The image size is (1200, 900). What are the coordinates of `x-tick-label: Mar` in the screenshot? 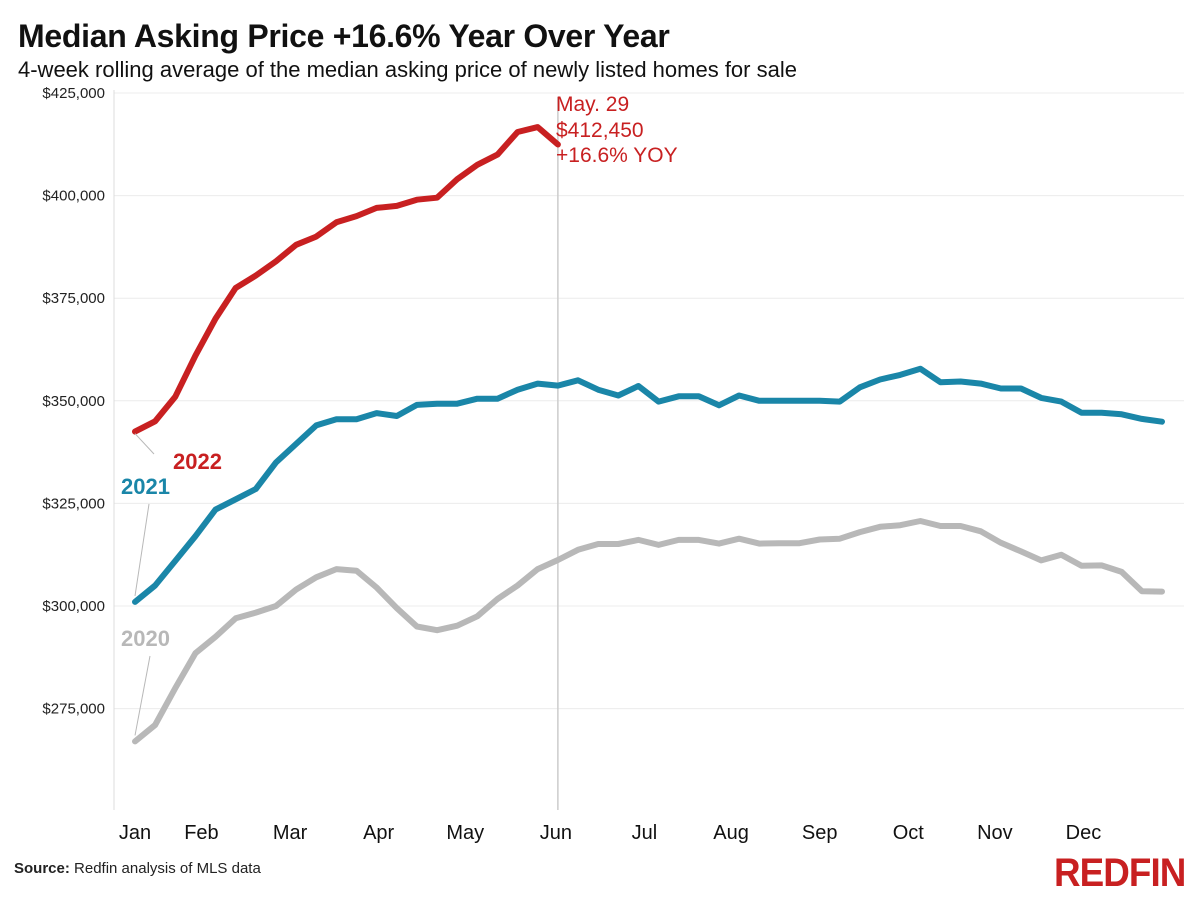 It's located at (290, 833).